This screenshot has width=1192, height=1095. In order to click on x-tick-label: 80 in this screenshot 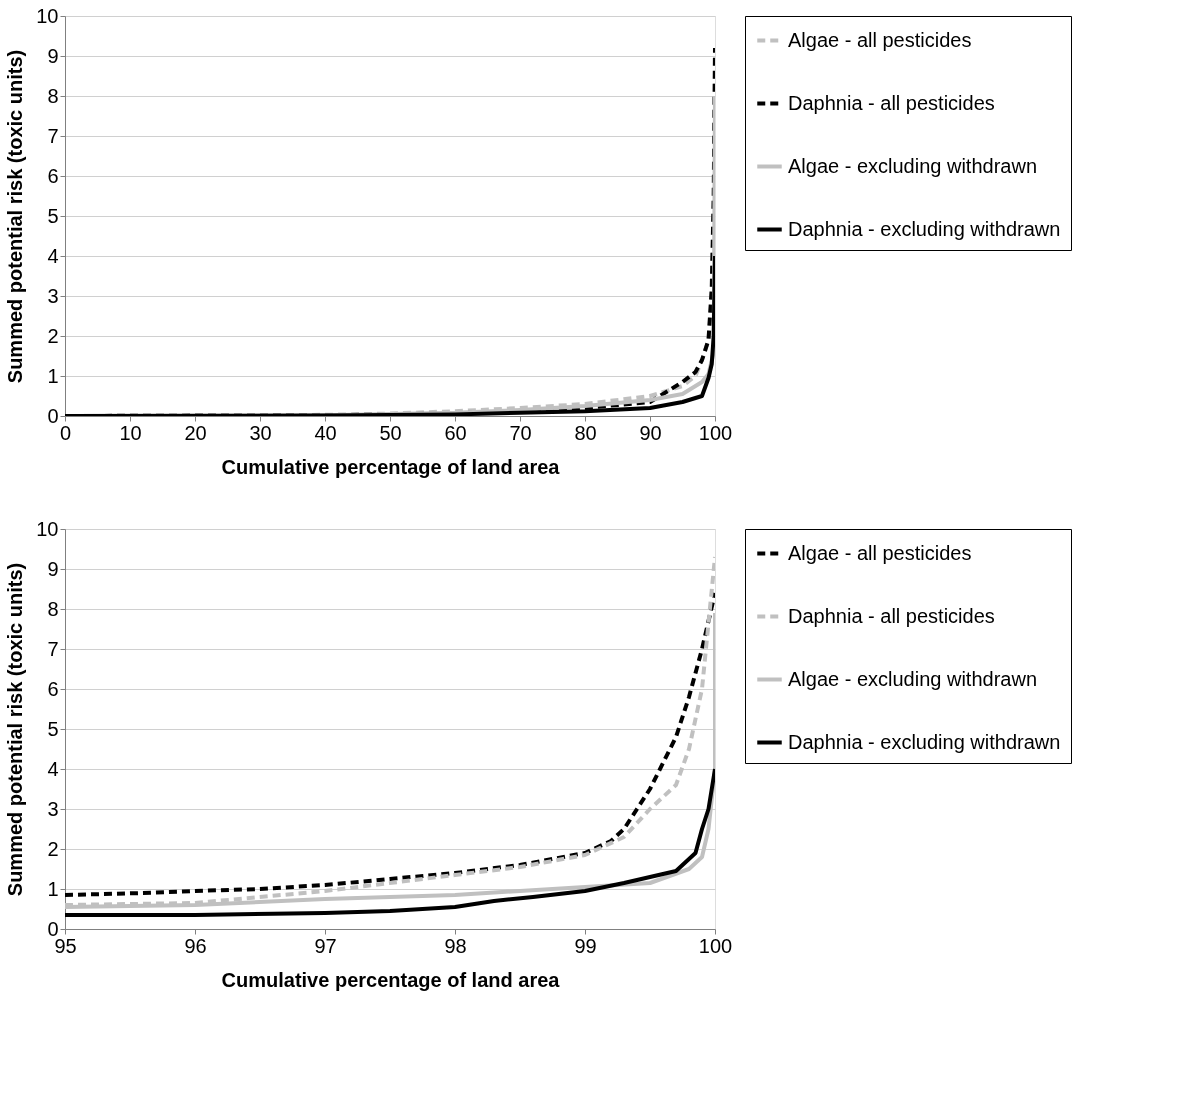, I will do `click(585, 432)`.